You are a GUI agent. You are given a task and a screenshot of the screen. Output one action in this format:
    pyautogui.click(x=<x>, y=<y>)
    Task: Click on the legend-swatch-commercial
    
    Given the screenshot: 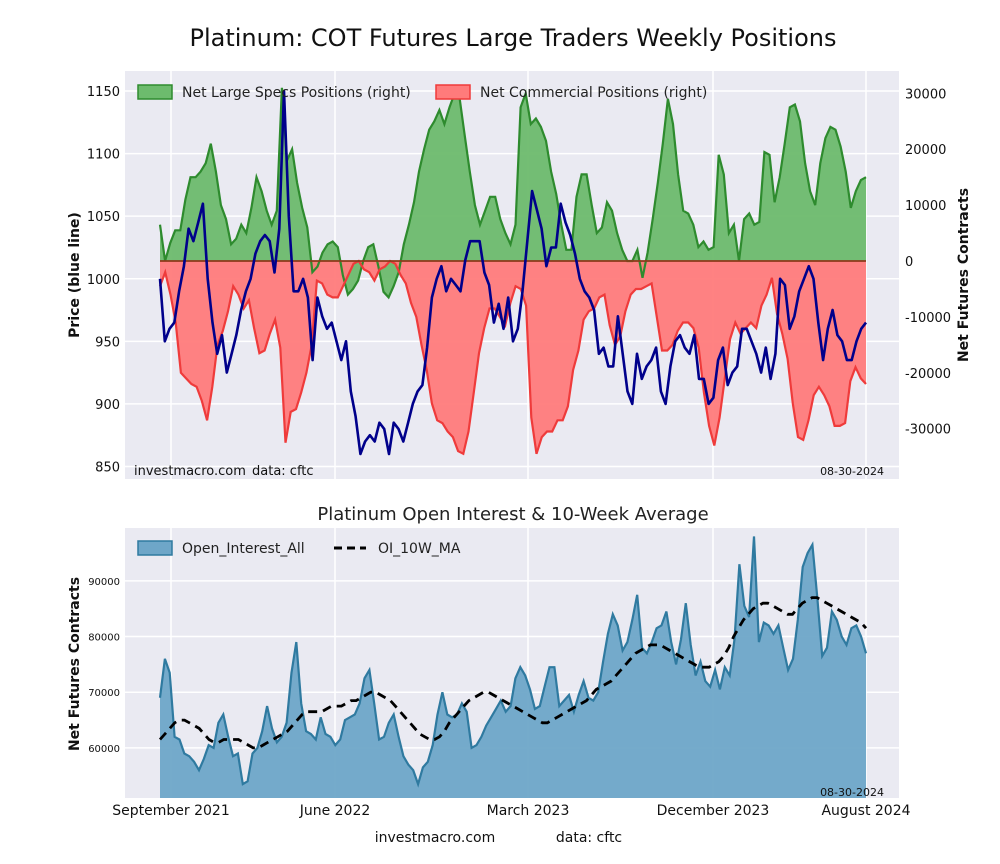 What is the action you would take?
    pyautogui.click(x=453, y=92)
    